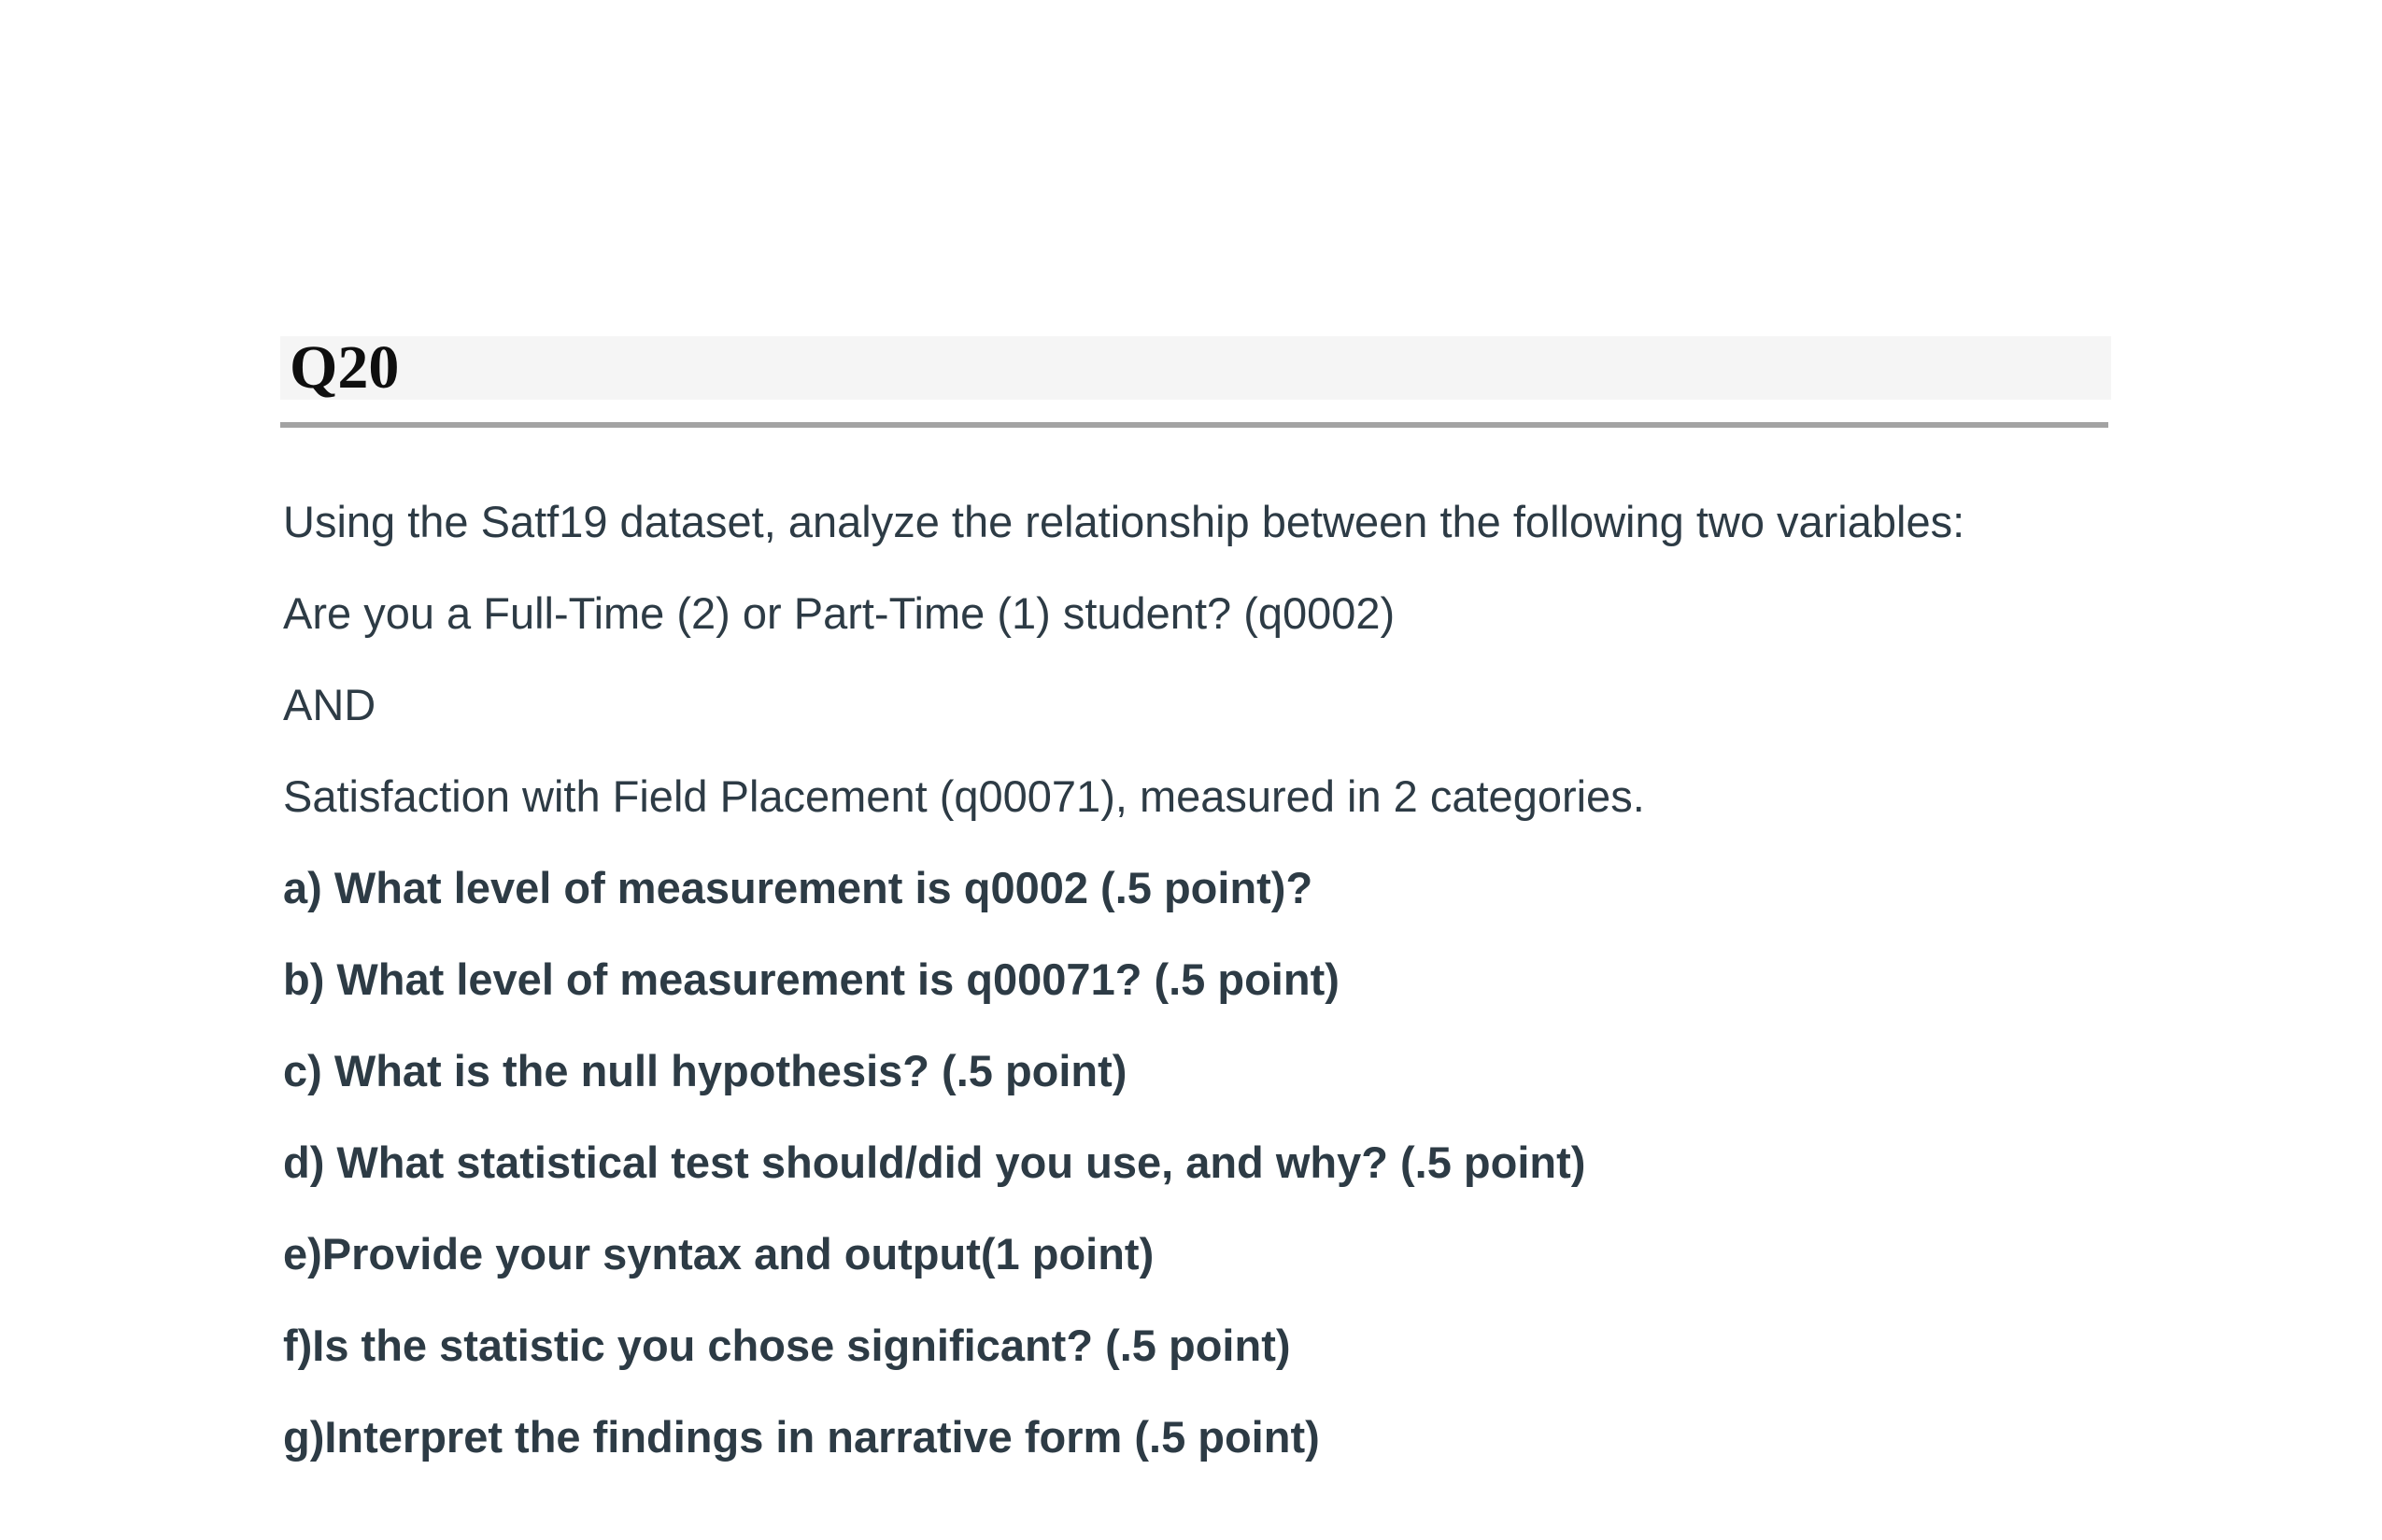 The height and width of the screenshot is (1540, 2382). Describe the element at coordinates (1195, 368) in the screenshot. I see `question-header-bar: Q20` at that location.